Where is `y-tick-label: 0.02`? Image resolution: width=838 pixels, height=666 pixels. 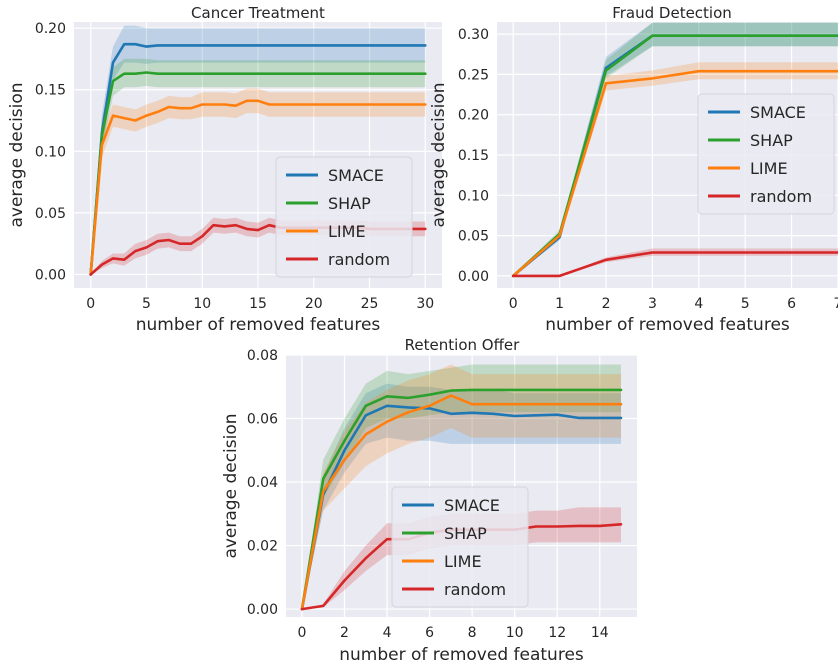
y-tick-label: 0.02 is located at coordinates (262, 547).